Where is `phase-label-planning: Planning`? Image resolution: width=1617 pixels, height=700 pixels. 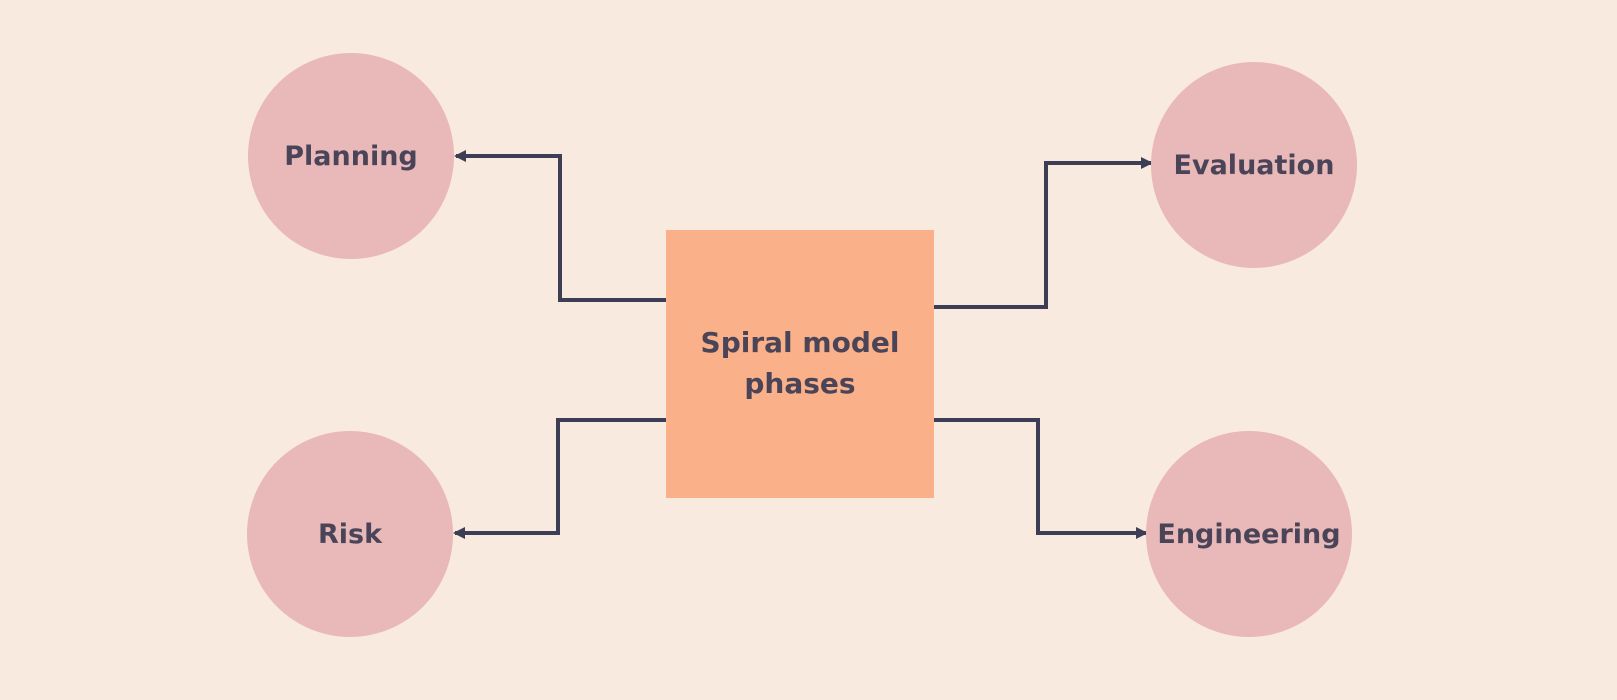 phase-label-planning: Planning is located at coordinates (351, 156).